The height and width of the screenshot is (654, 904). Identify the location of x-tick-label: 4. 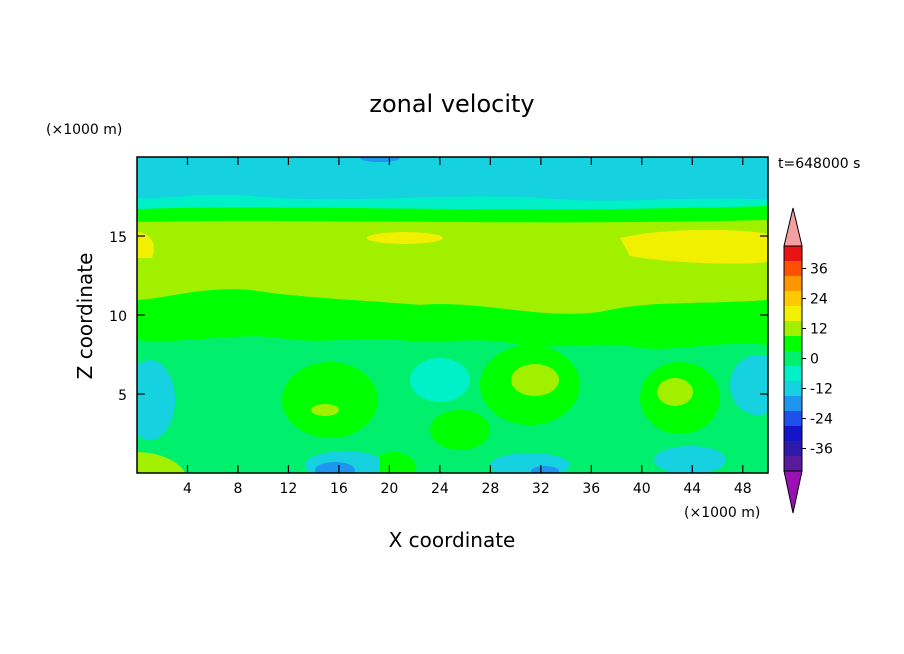
(187, 489).